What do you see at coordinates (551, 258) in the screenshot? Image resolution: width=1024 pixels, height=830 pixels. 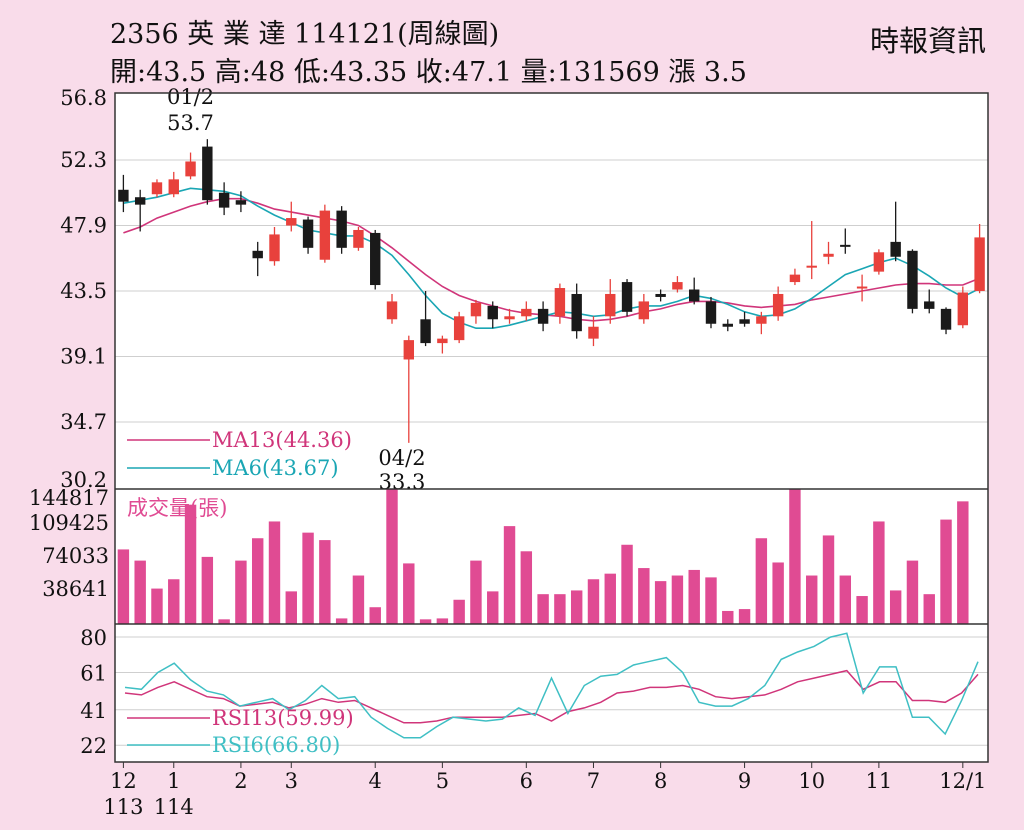 I see `ma6-line` at bounding box center [551, 258].